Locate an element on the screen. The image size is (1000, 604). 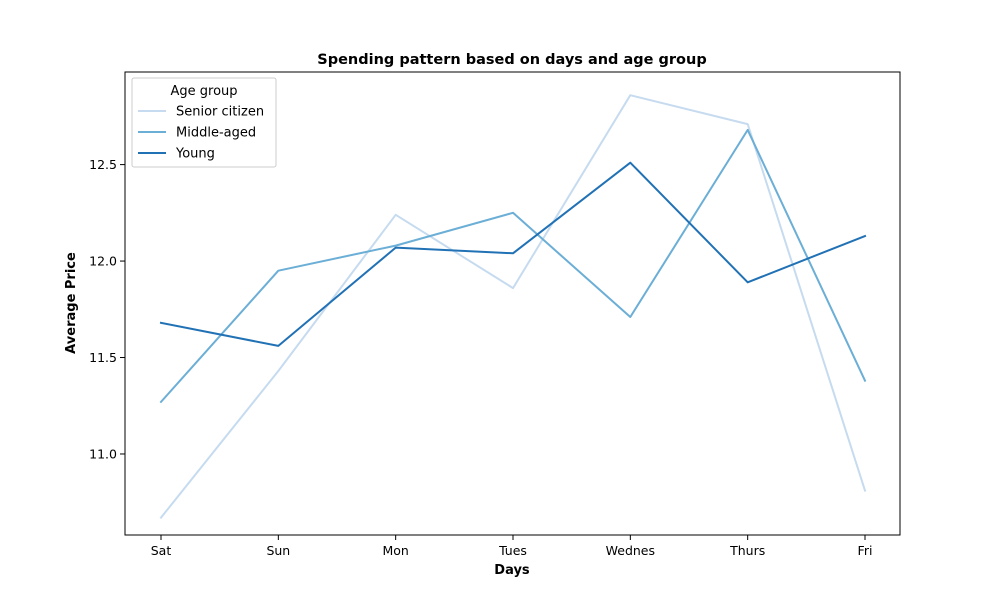
legend: Age group Senior citizen Middle-aged Young is located at coordinates (204, 122).